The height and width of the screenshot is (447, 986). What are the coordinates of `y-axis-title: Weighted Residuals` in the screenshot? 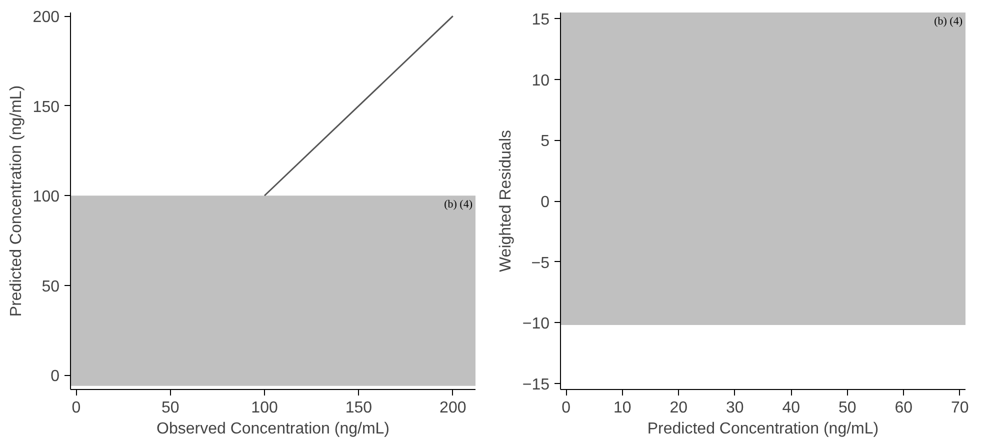 It's located at (505, 201).